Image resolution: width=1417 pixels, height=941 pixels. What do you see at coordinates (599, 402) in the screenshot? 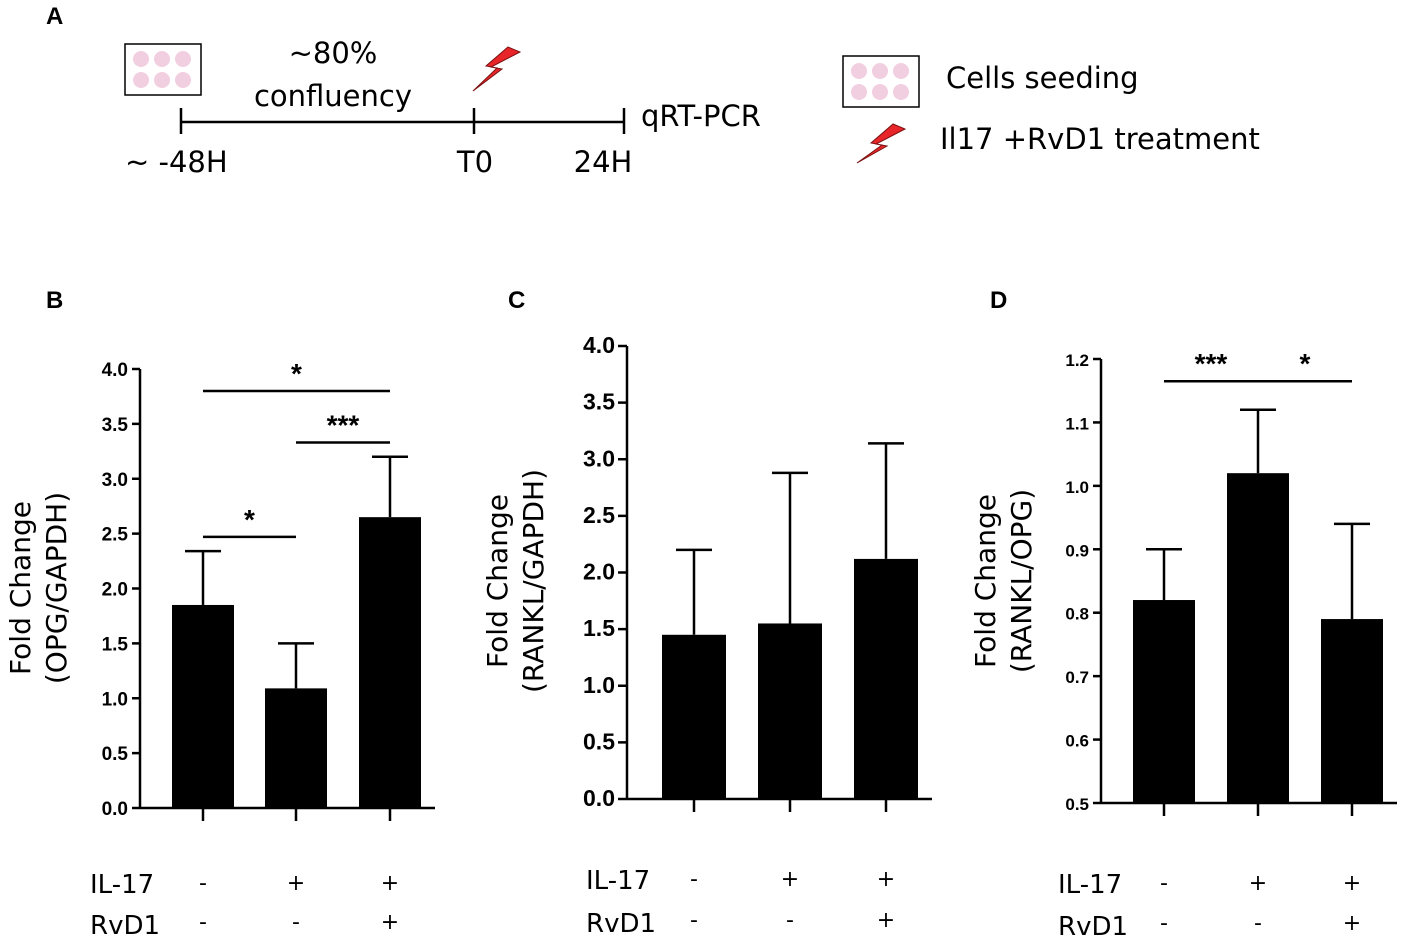
I see `y-tick-label-c: 3.5` at bounding box center [599, 402].